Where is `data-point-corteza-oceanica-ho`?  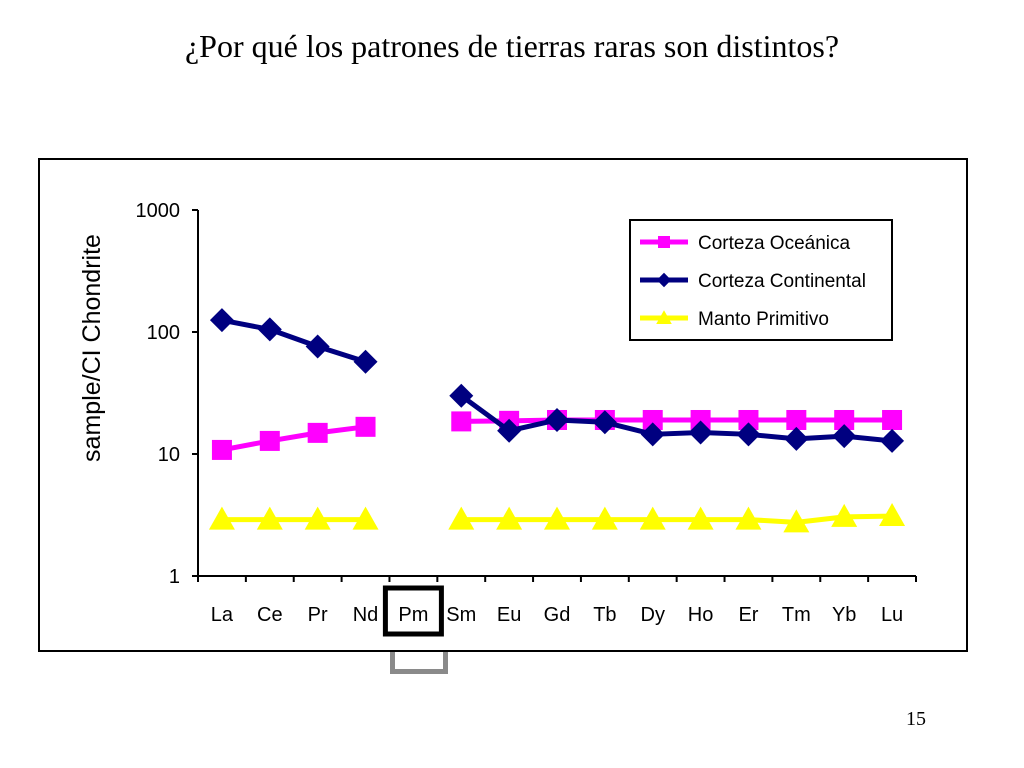 data-point-corteza-oceanica-ho is located at coordinates (700, 419).